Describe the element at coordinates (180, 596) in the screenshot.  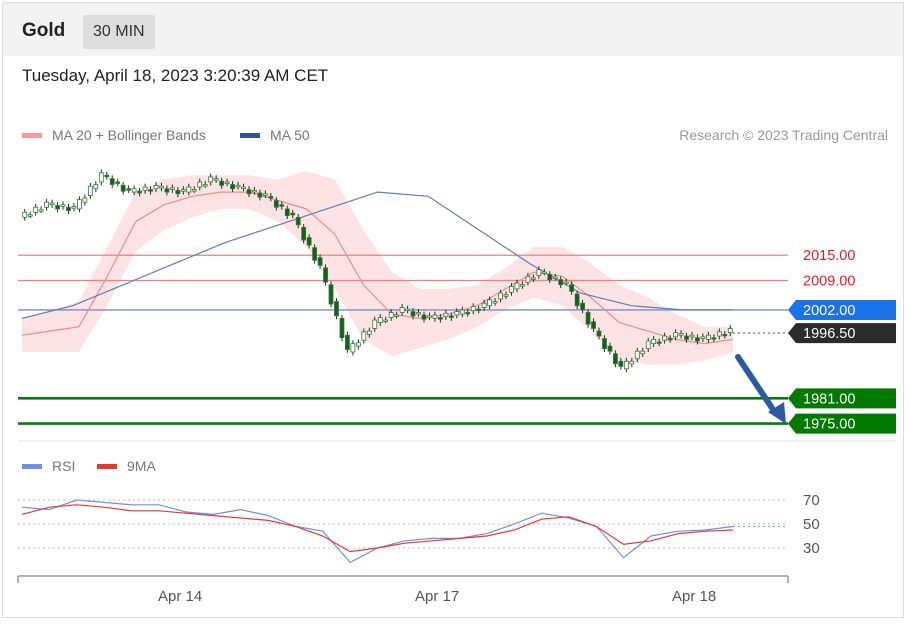
I see `x-tick-apr-14: Apr 14` at that location.